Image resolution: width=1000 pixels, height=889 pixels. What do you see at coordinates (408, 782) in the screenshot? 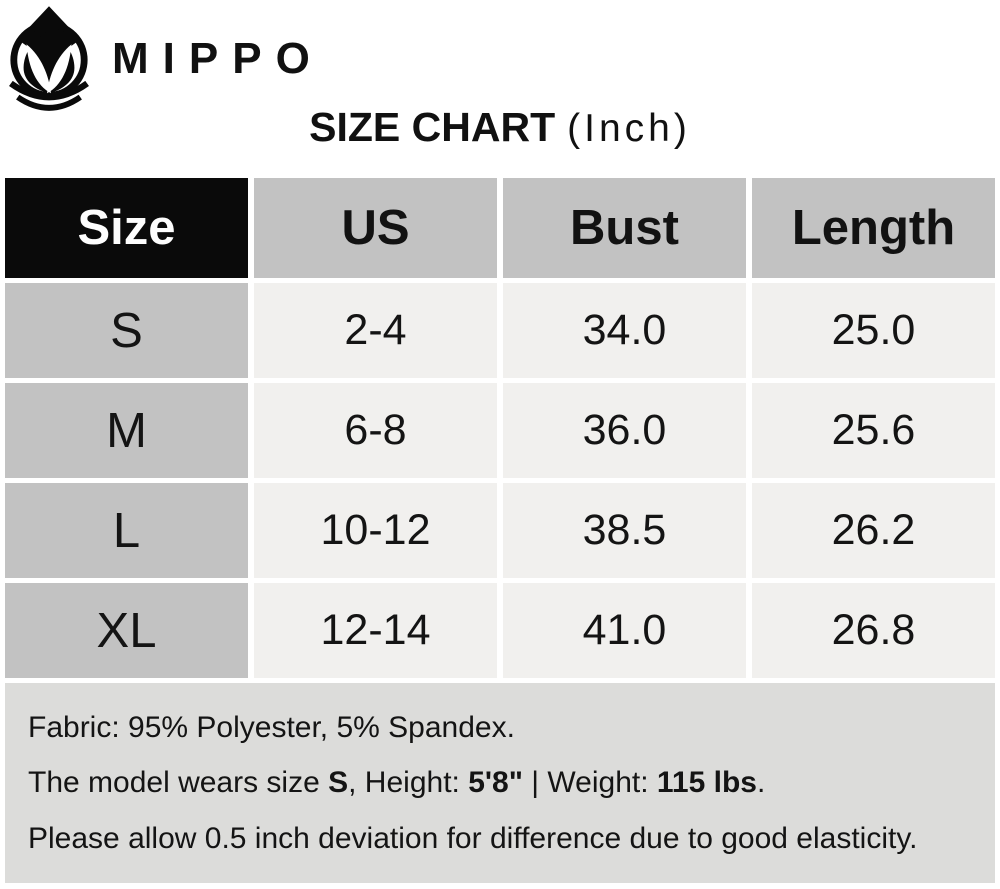
I see `note-text: , Height:` at bounding box center [408, 782].